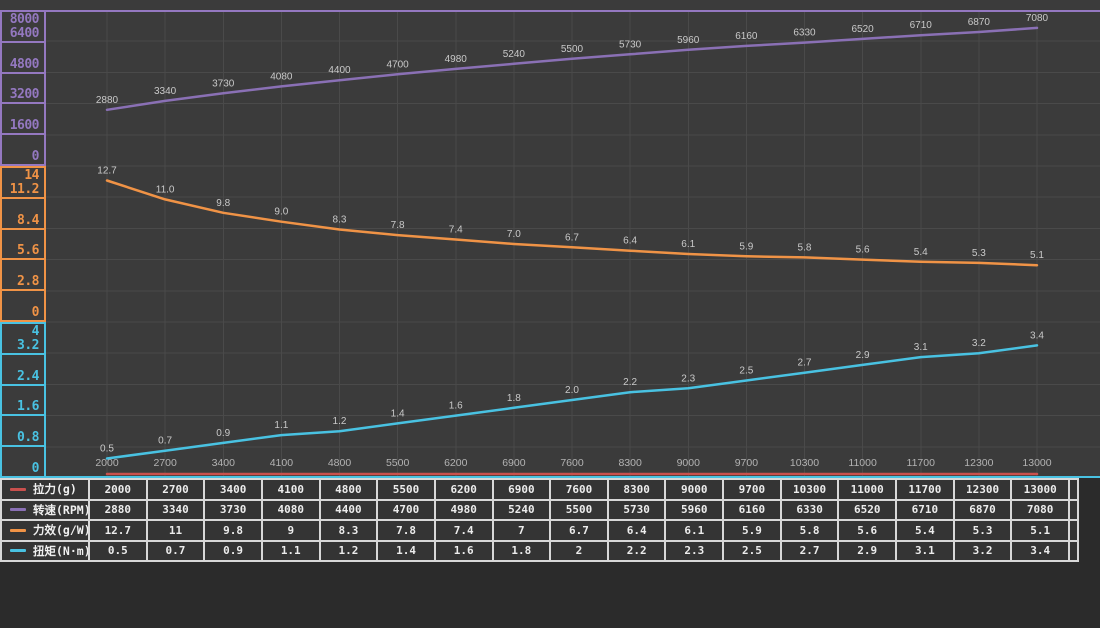 The height and width of the screenshot is (628, 1100). What do you see at coordinates (867, 550) in the screenshot?
I see `table-cell: 2.9` at bounding box center [867, 550].